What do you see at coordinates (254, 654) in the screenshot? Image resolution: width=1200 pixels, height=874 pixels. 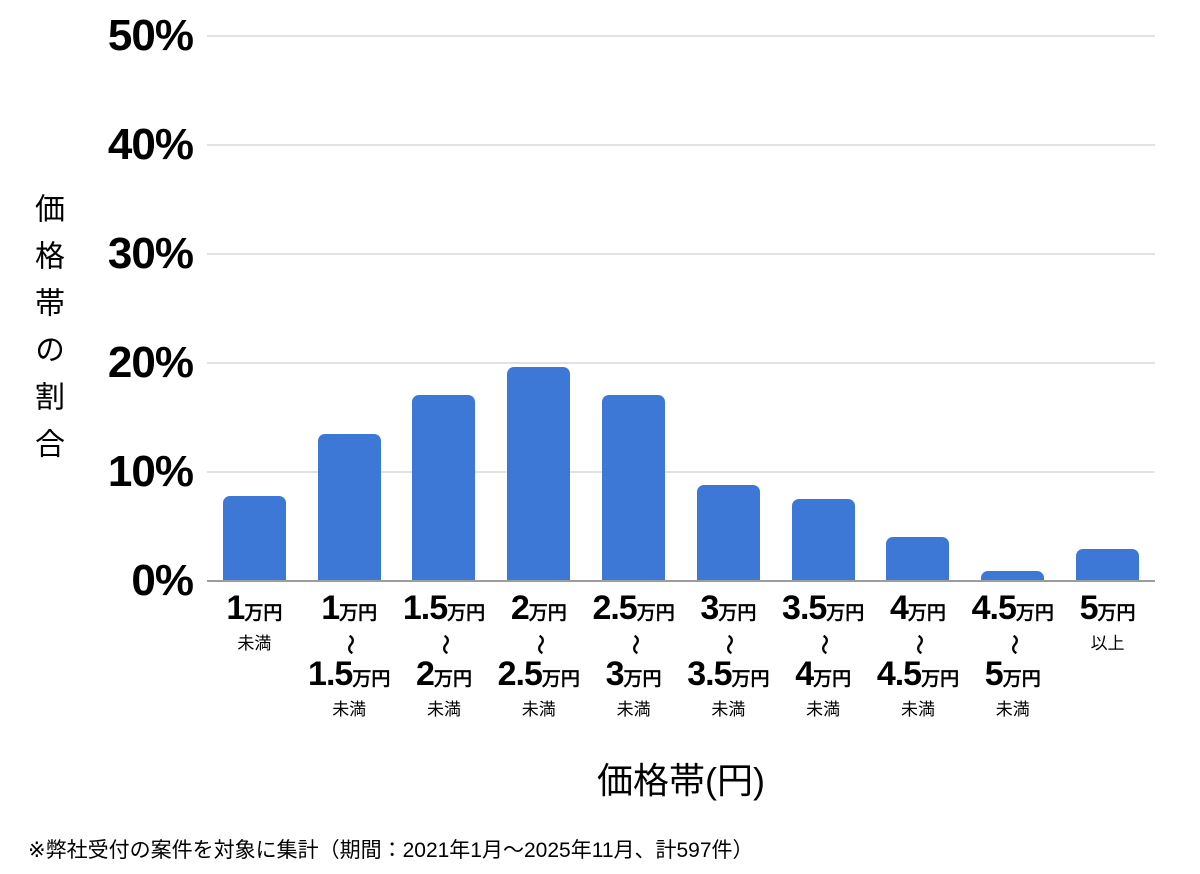 I see `x-category-label: 1万円未満` at bounding box center [254, 654].